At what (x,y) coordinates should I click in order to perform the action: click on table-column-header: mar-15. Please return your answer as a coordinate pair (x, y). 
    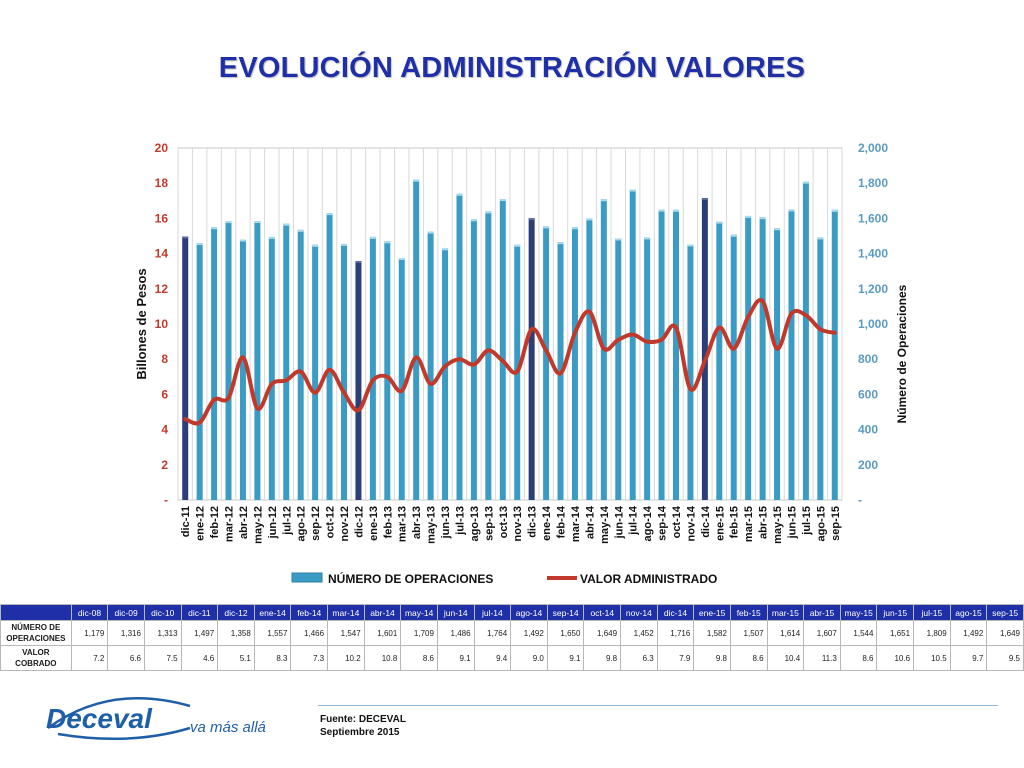
    Looking at the image, I should click on (785, 612).